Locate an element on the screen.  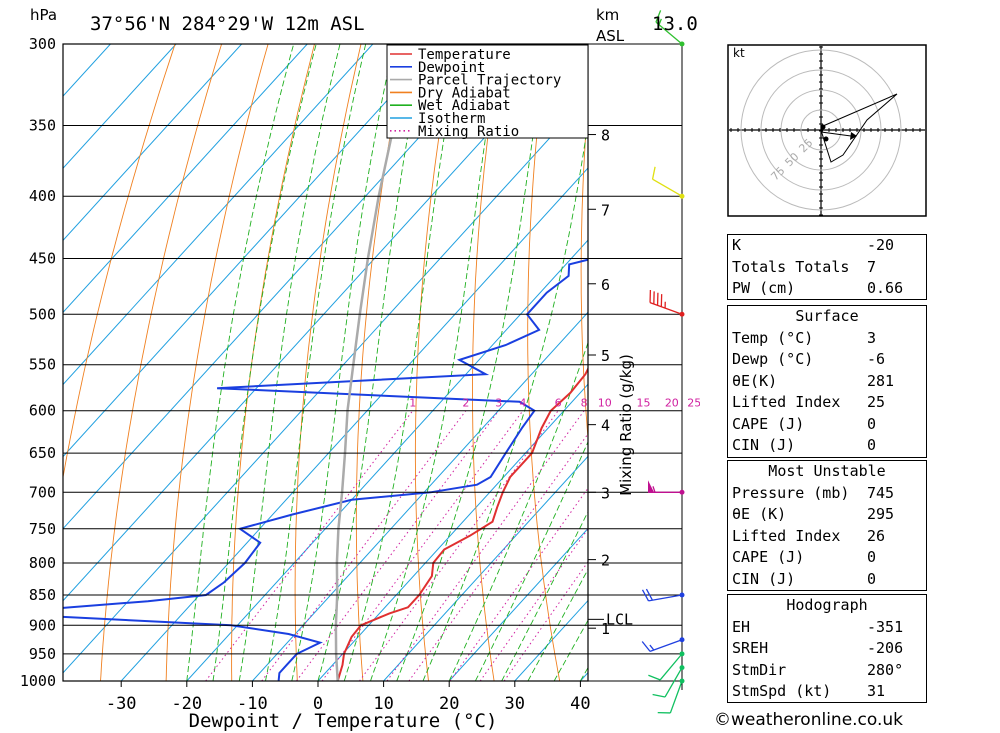
hodo-surface-dot is located at coordinates (823, 127).